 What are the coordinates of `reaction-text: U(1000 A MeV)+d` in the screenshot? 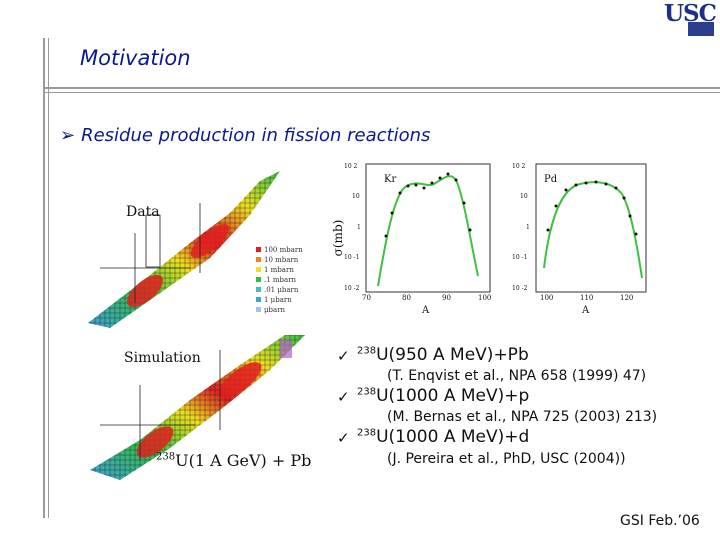 It's located at (453, 437).